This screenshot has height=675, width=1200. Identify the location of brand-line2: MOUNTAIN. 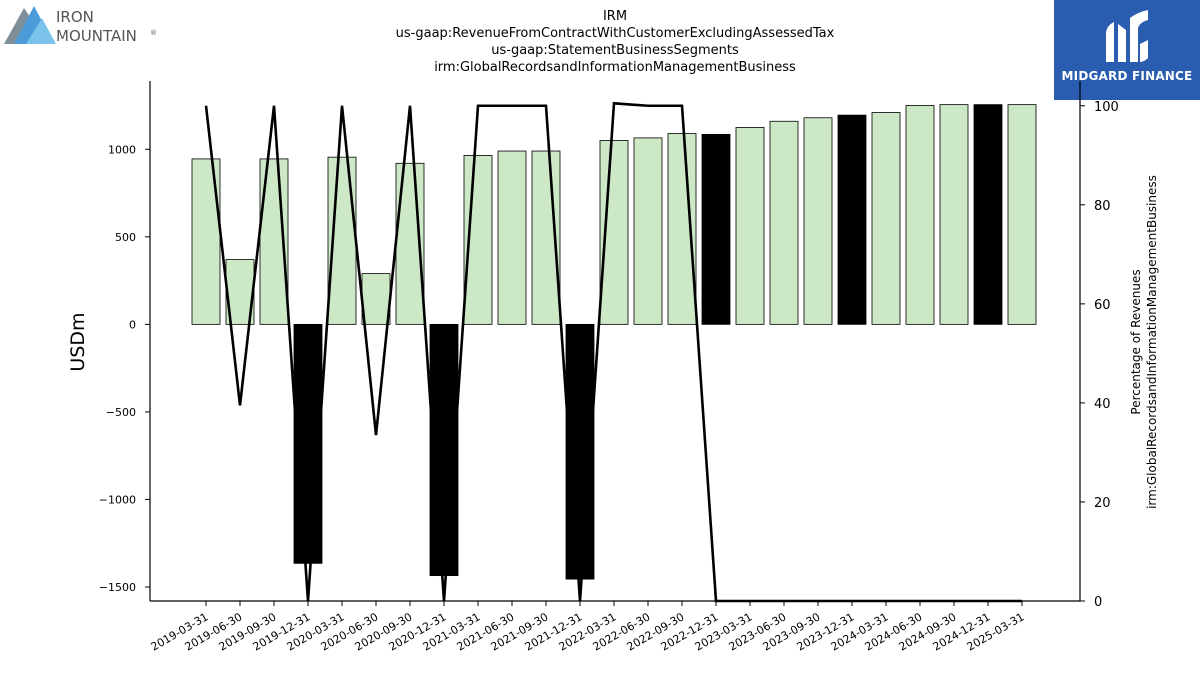
(96, 36).